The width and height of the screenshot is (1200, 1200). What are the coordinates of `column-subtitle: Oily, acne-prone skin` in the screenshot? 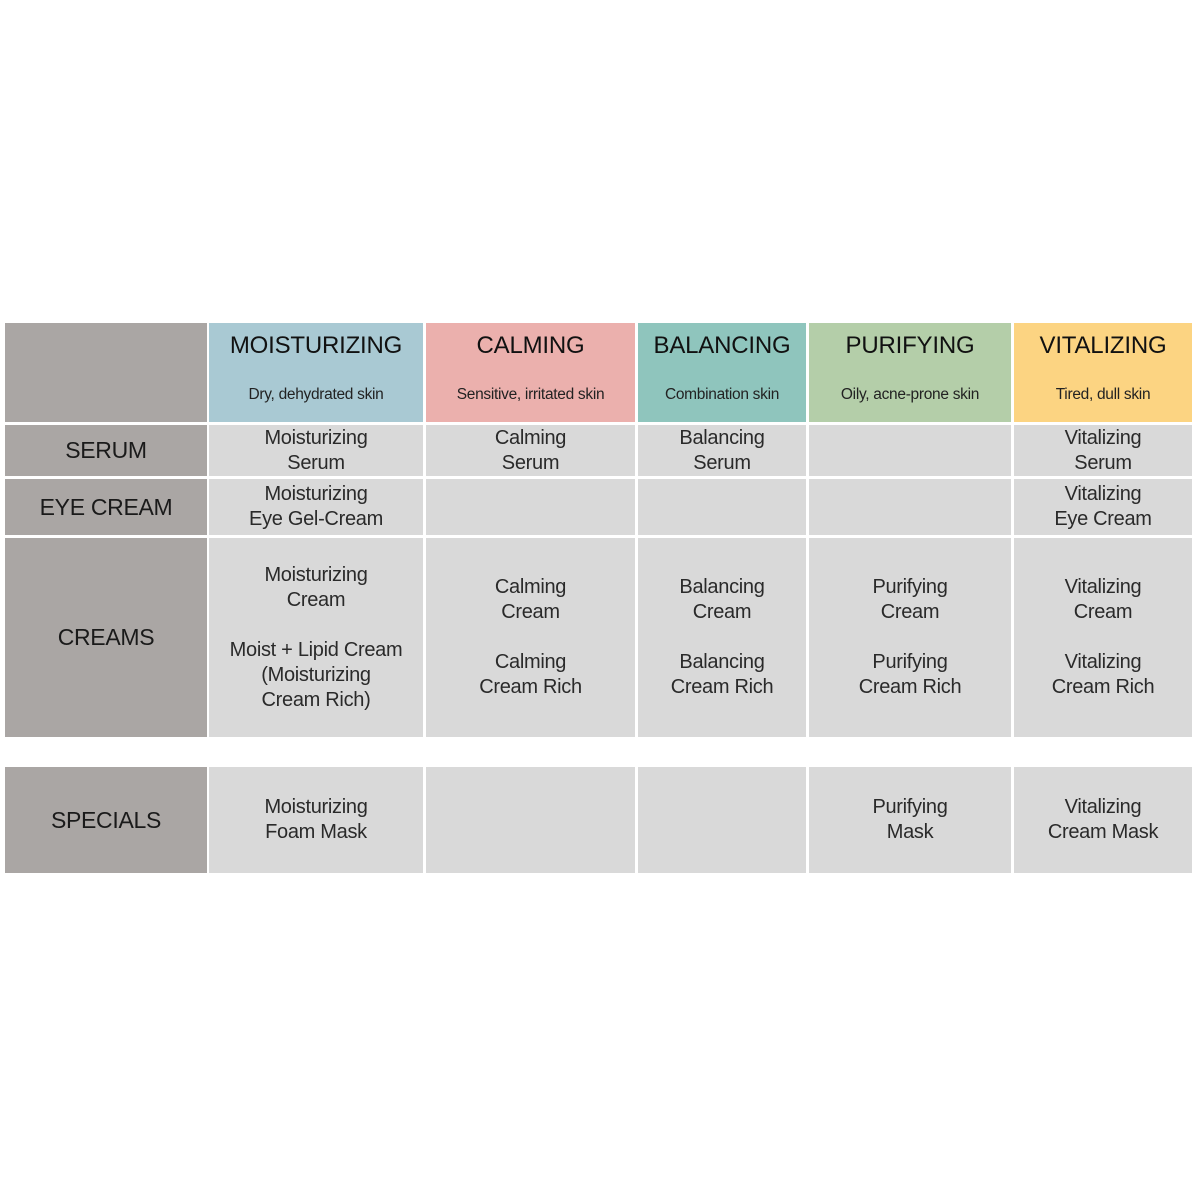 It's located at (910, 394).